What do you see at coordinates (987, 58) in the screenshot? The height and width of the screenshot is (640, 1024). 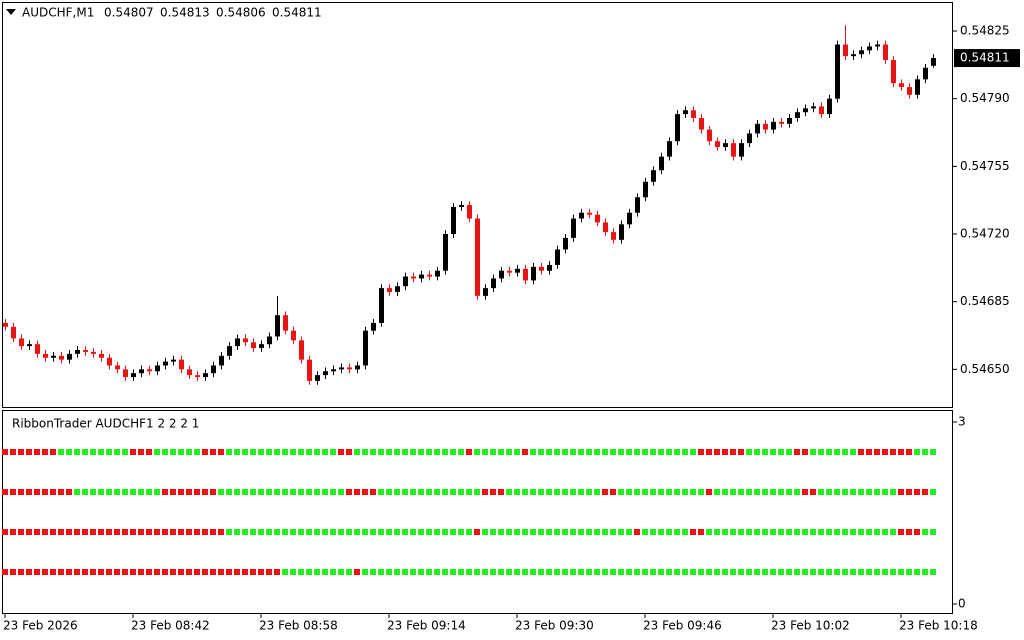 I see `current-price-box` at bounding box center [987, 58].